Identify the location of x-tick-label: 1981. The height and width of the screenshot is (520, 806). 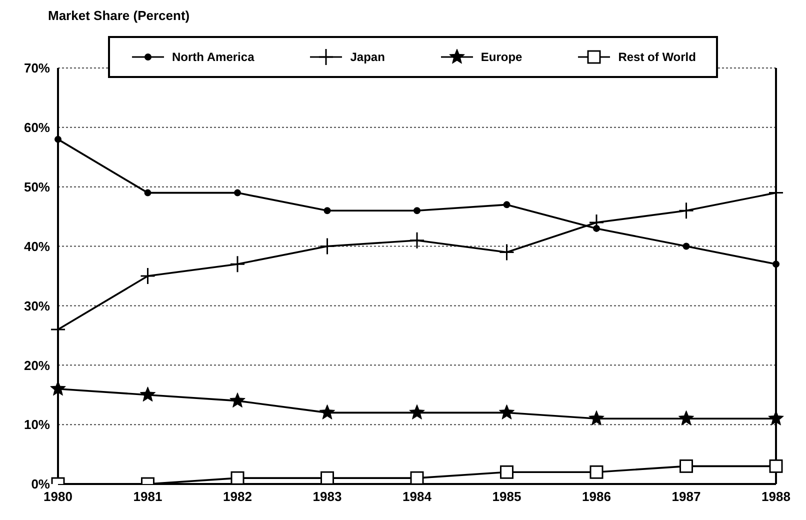
(147, 496).